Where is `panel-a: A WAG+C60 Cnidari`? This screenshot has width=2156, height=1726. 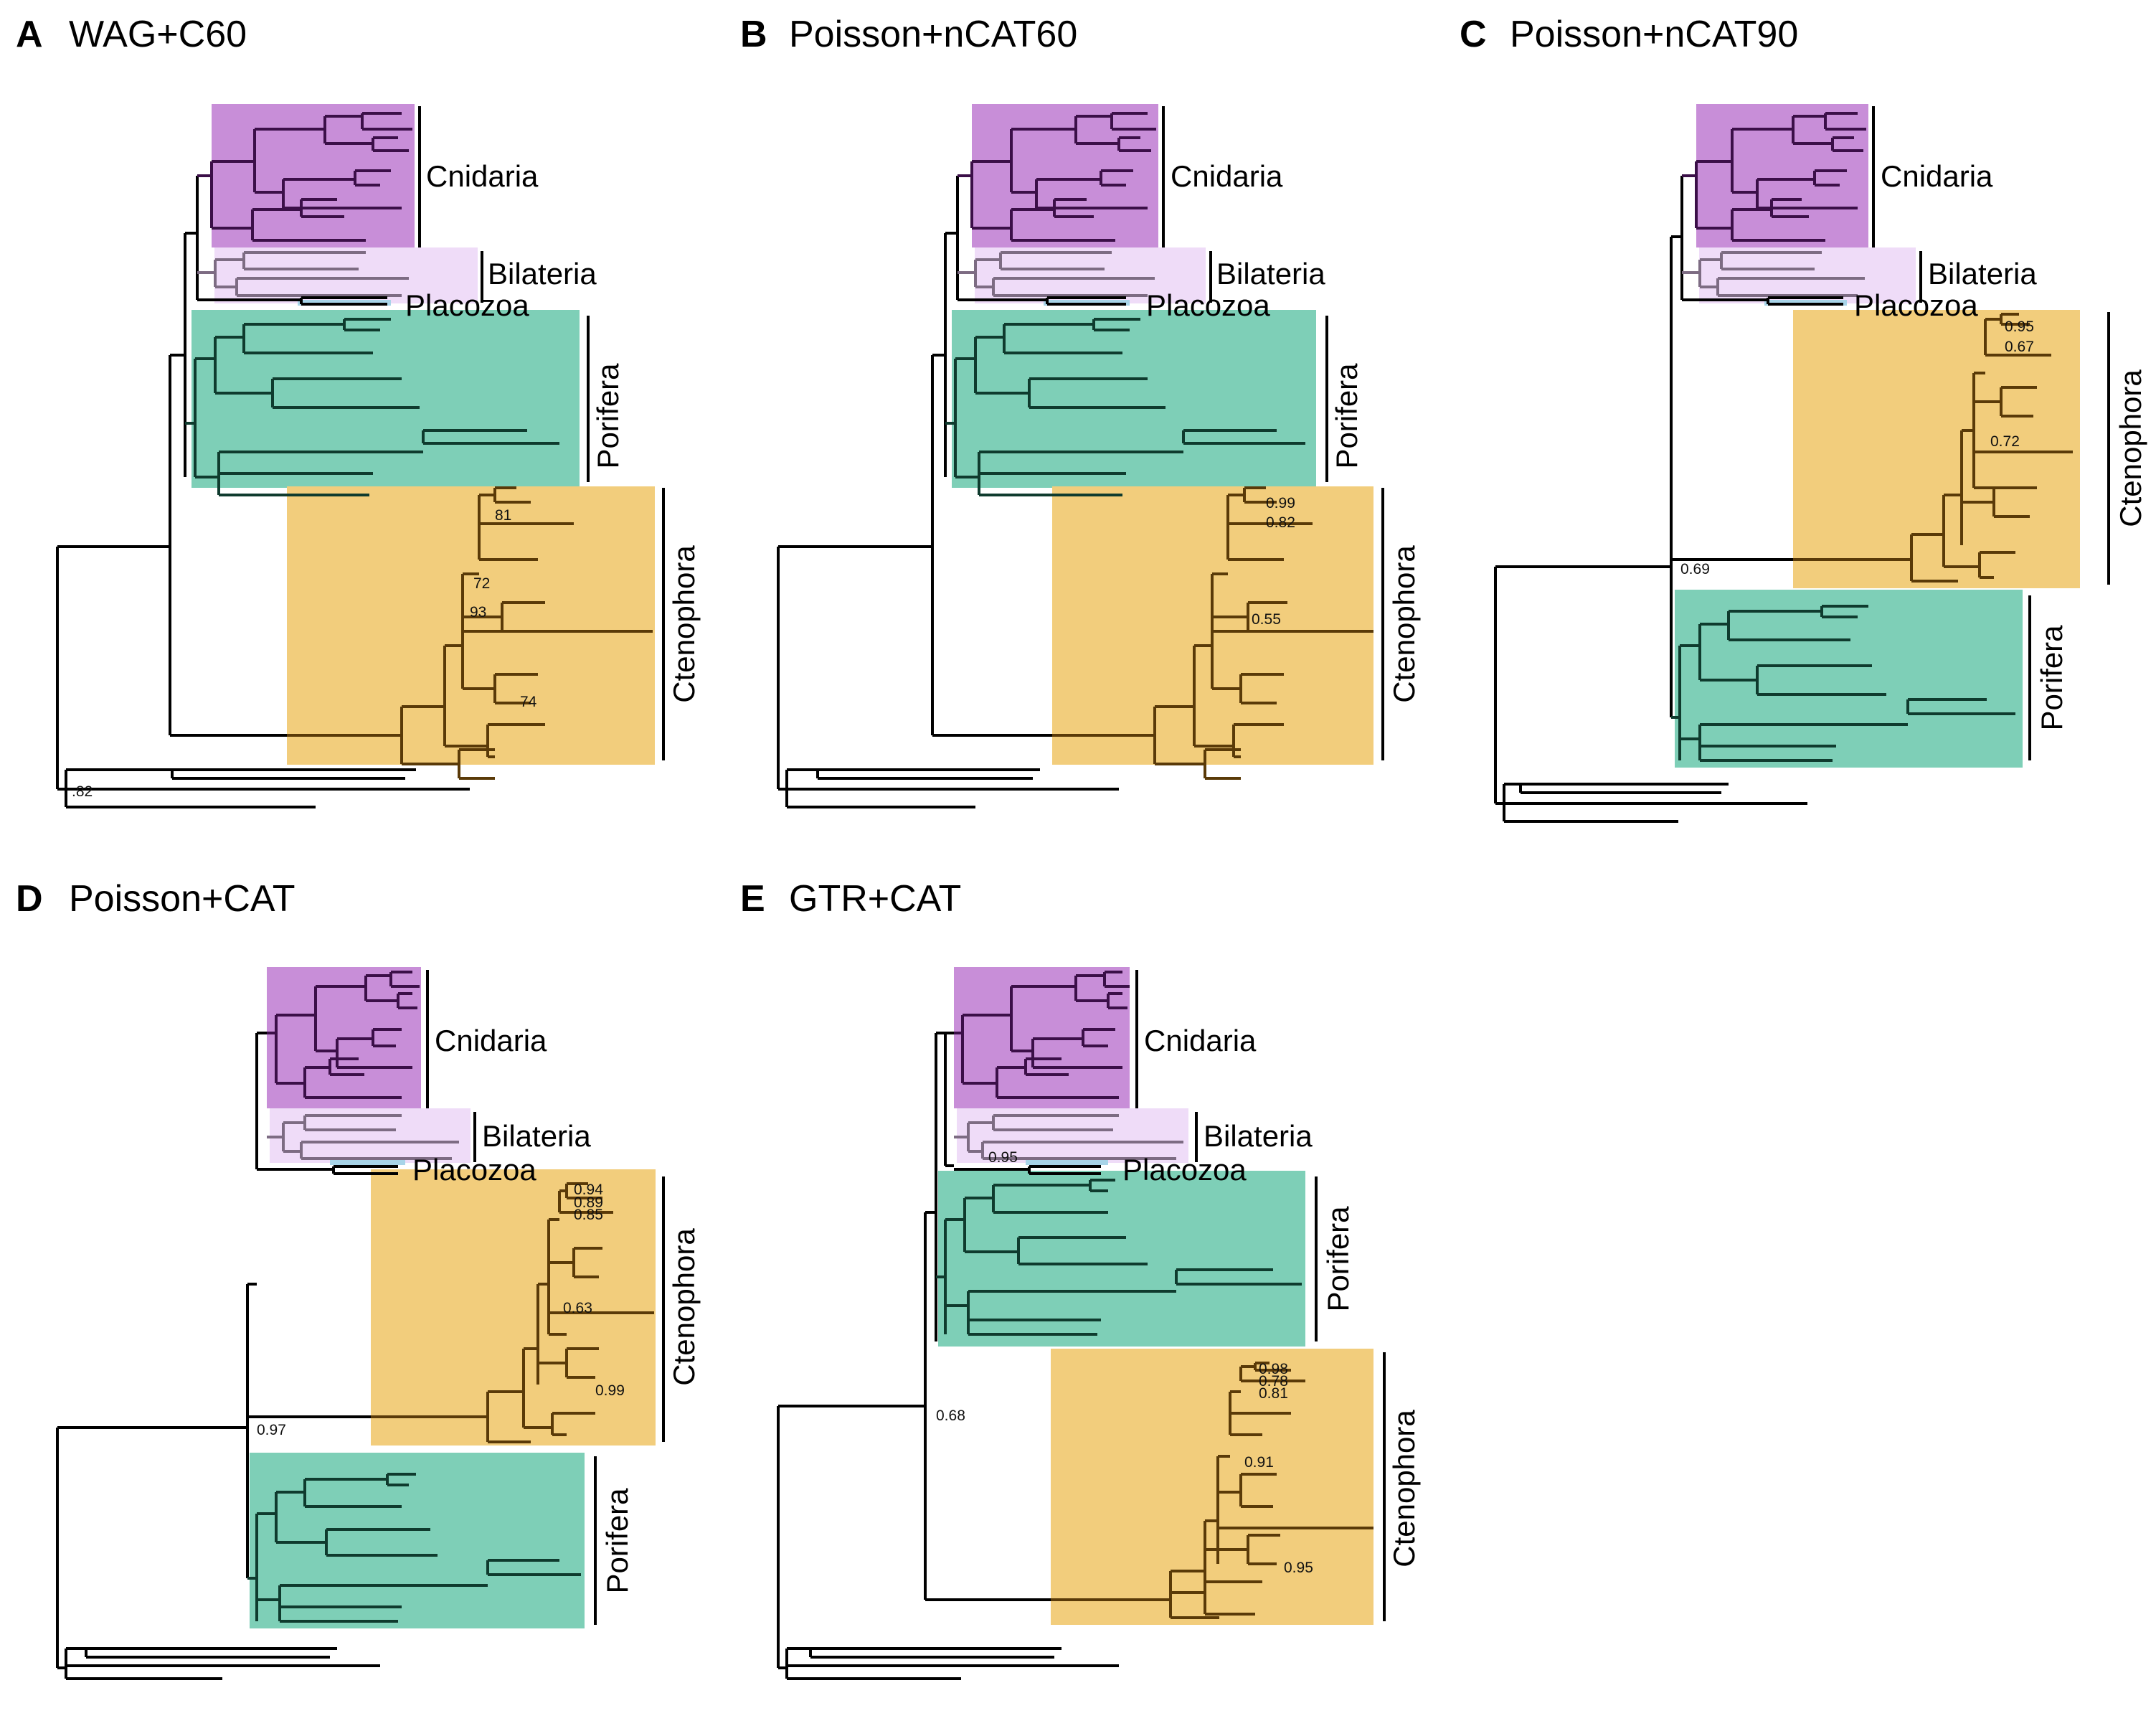
panel-a: A WAG+C60 Cnidari is located at coordinates (358, 411).